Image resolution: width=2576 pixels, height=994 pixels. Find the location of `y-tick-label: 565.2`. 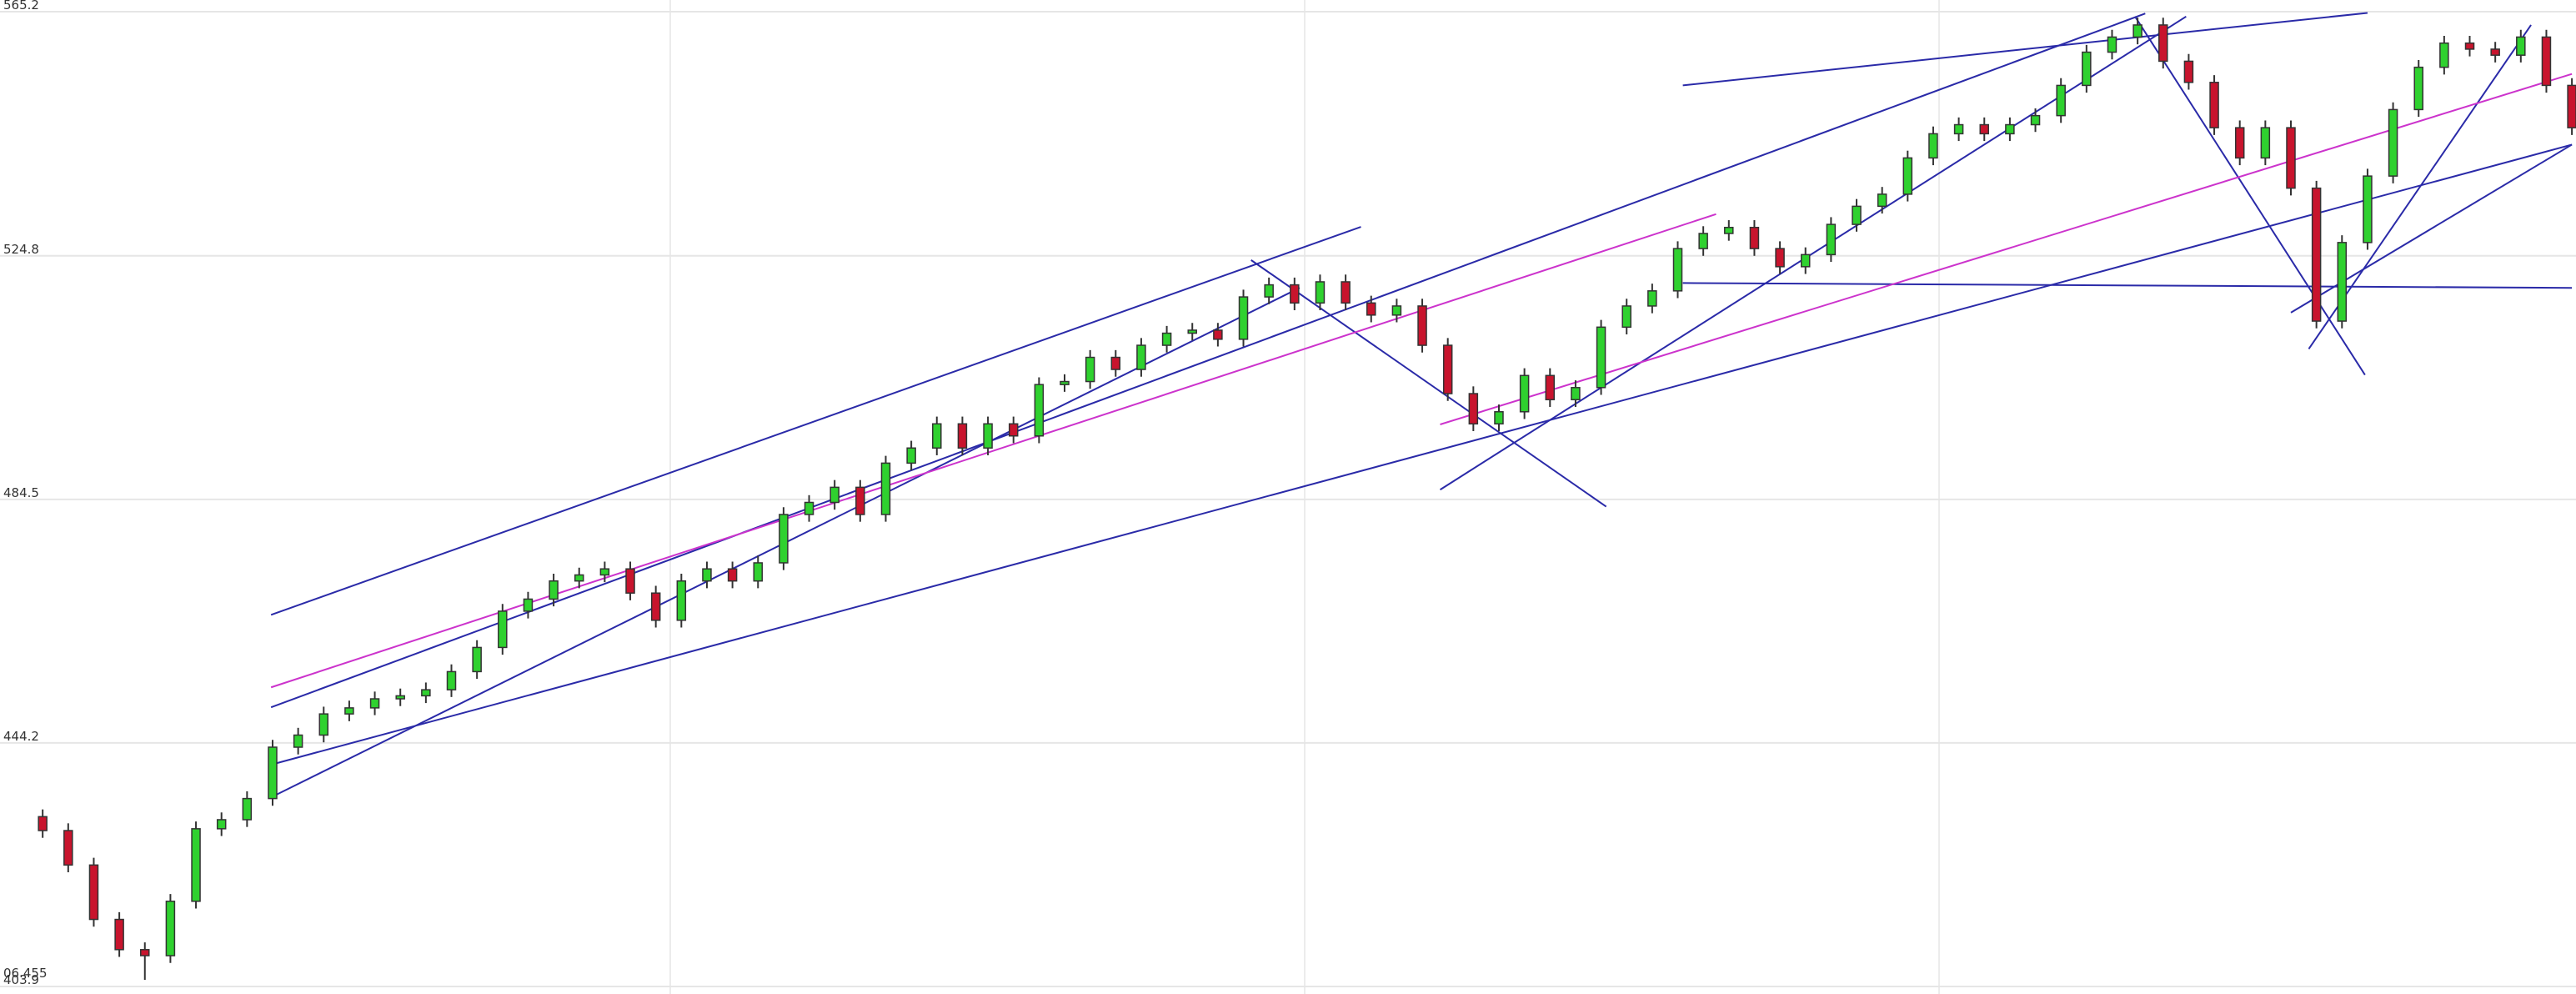

y-tick-label: 565.2 is located at coordinates (21, 7).